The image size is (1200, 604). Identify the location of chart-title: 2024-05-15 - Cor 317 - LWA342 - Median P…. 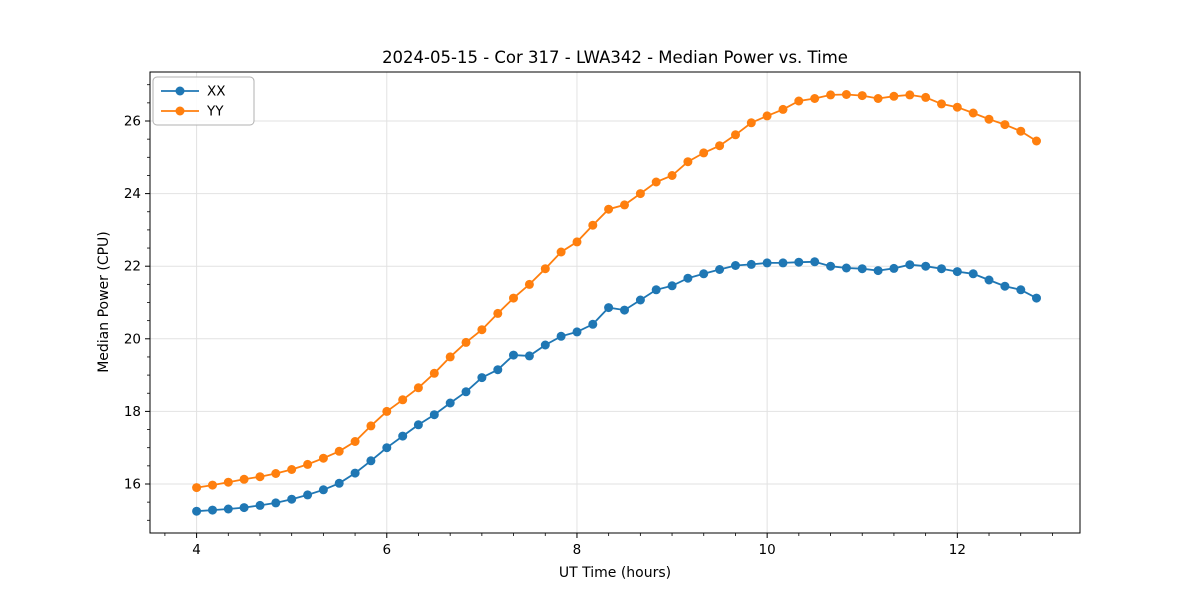
(615, 57).